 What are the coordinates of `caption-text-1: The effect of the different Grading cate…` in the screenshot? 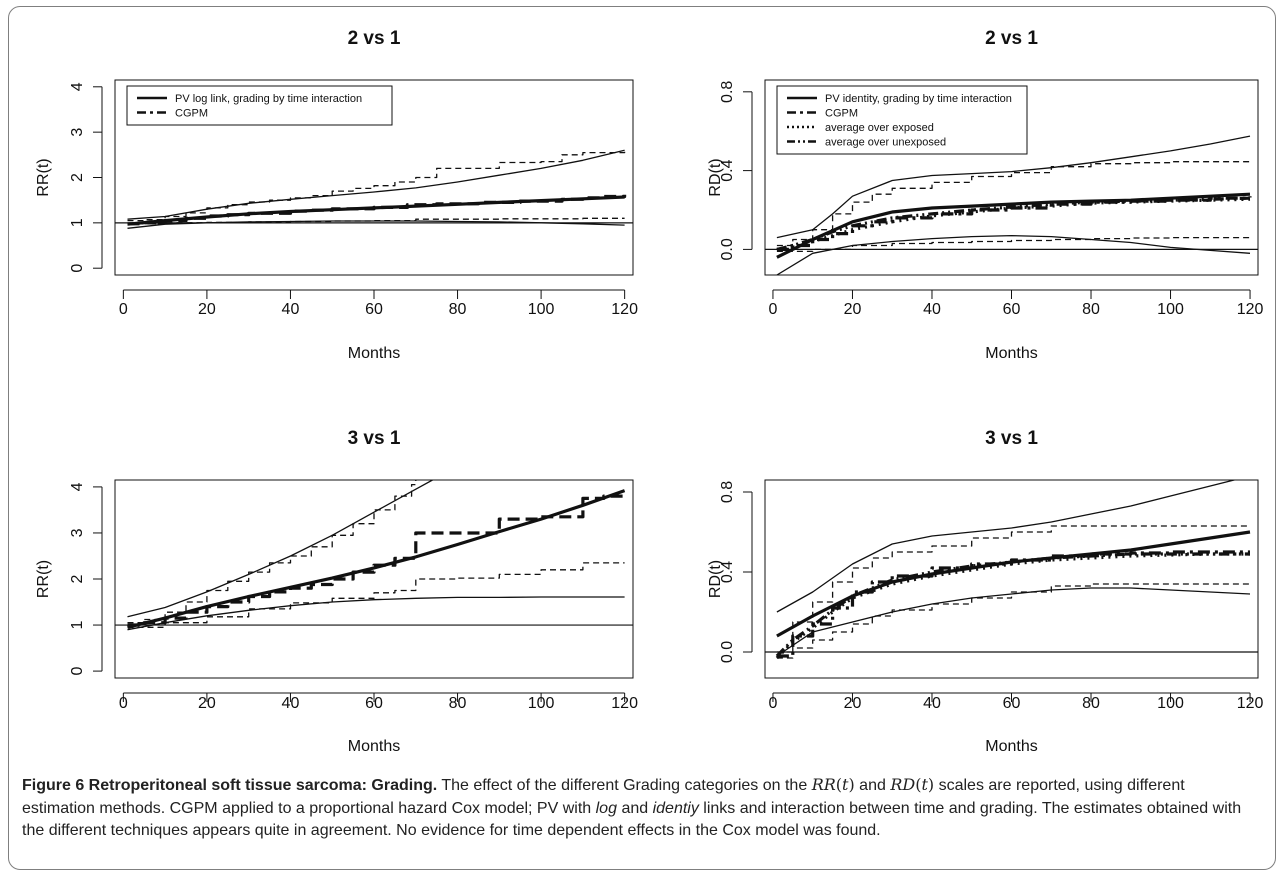 It's located at (624, 785).